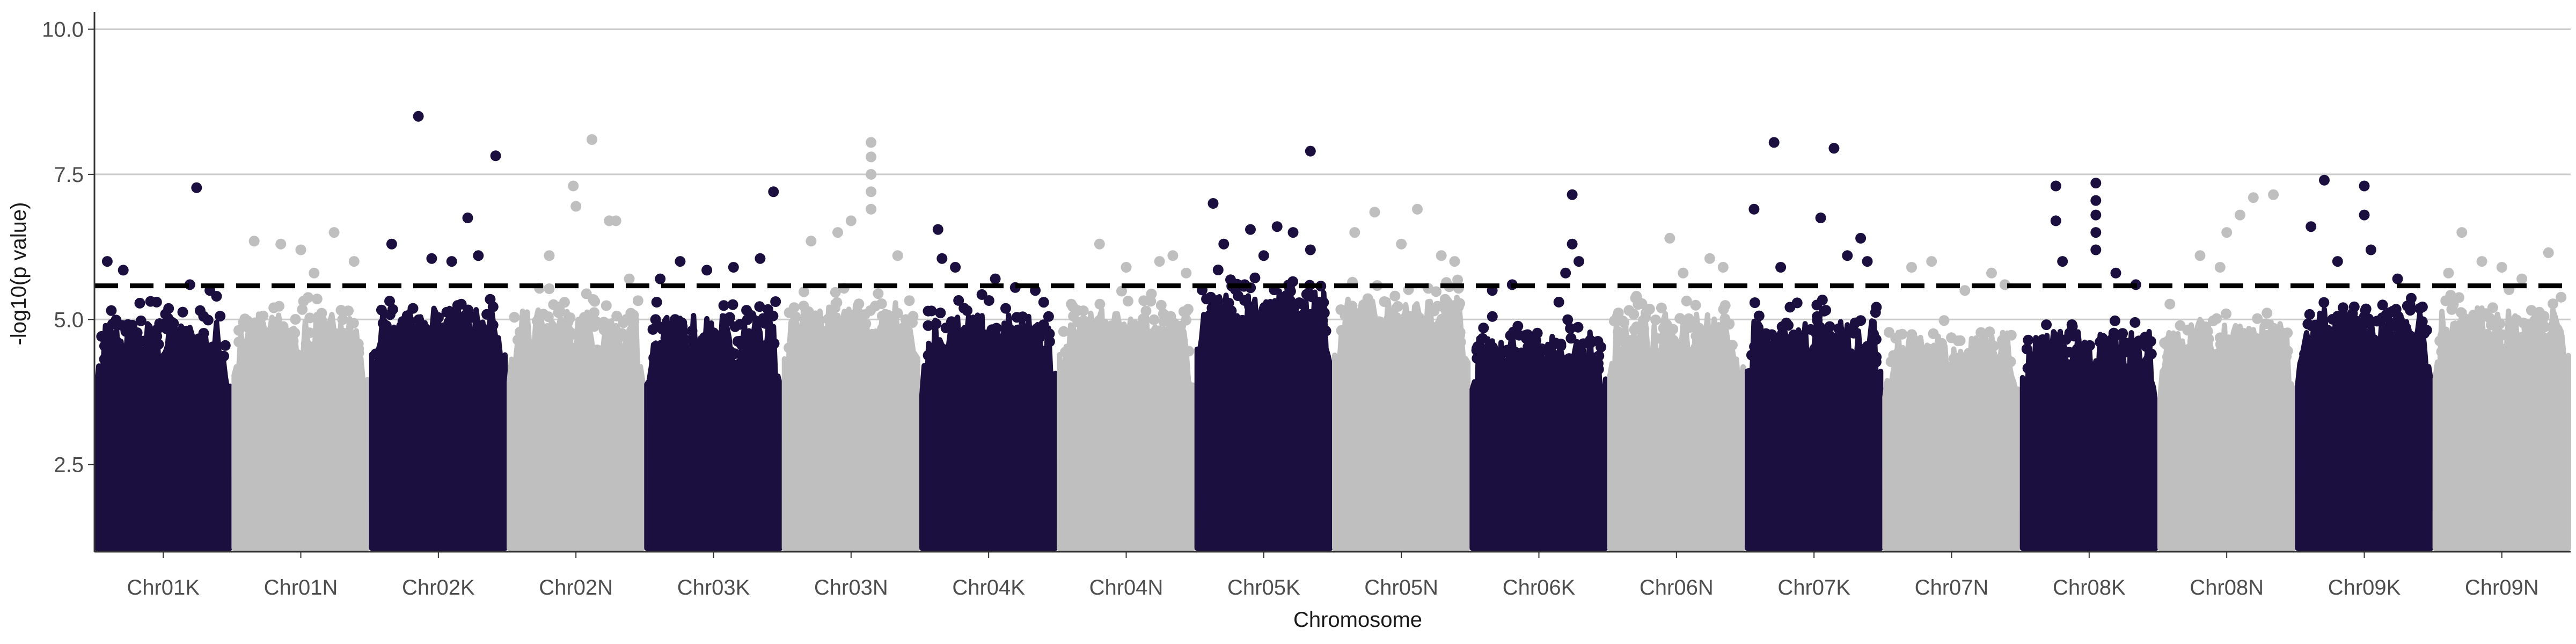 Image resolution: width=2576 pixels, height=644 pixels. I want to click on y-tick-labels: 2.5 5.0 7.5 10.0, so click(68, 247).